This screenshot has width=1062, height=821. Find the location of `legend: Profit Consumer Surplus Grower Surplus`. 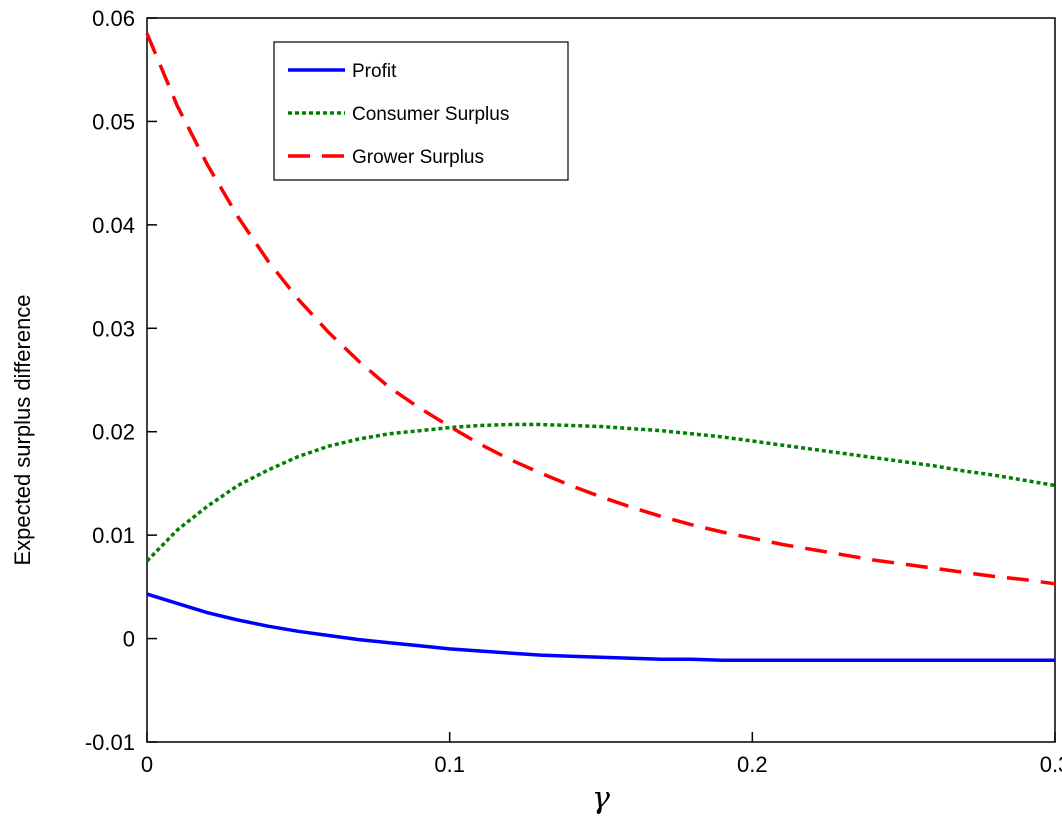

legend: Profit Consumer Surplus Grower Surplus is located at coordinates (421, 111).